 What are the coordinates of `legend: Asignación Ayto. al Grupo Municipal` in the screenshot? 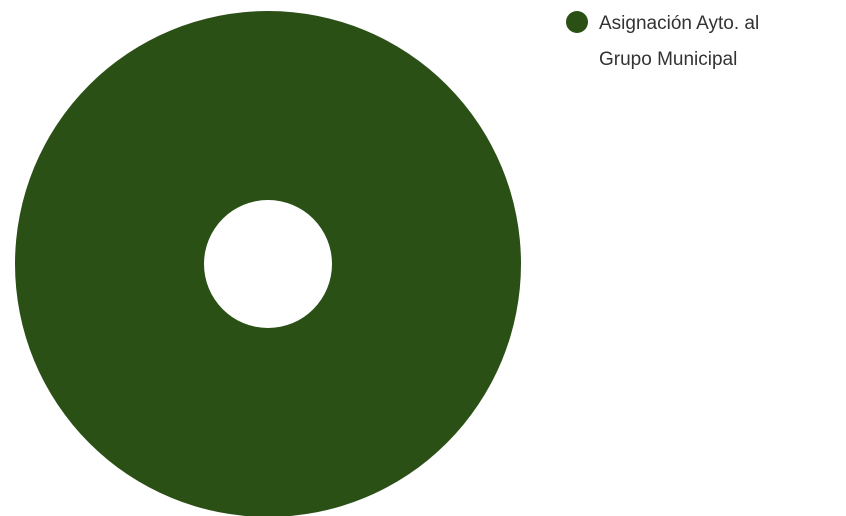 It's located at (662, 40).